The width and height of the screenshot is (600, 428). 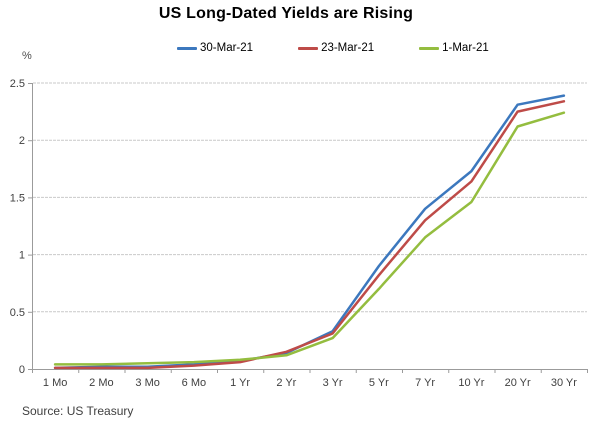 What do you see at coordinates (22, 141) in the screenshot?
I see `y-tick-label: 2` at bounding box center [22, 141].